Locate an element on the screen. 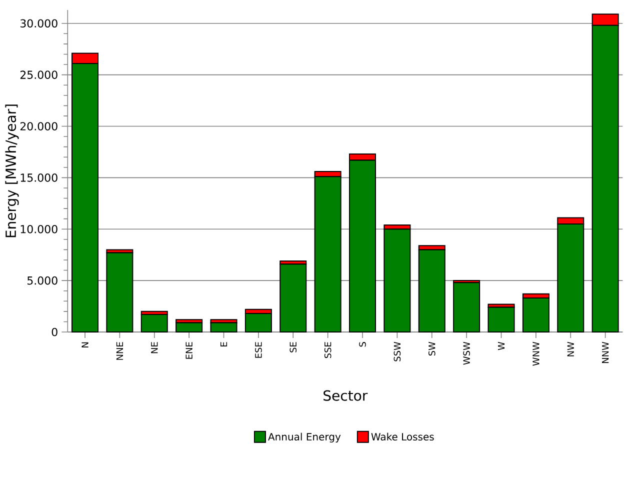 The width and height of the screenshot is (642, 479). legend-label: Wake Losses is located at coordinates (402, 436).